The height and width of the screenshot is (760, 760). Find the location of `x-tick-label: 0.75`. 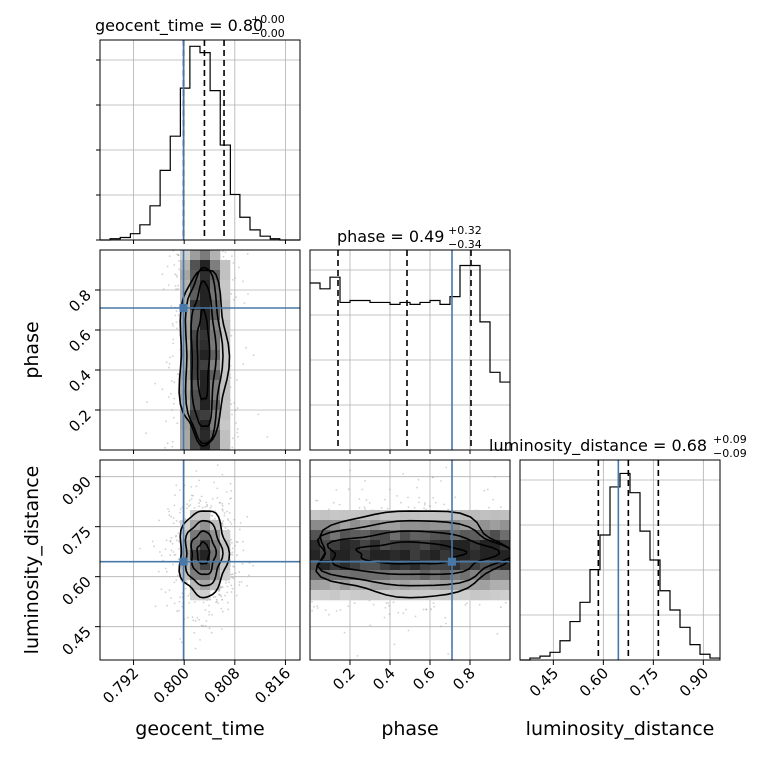

x-tick-label: 0.75 is located at coordinates (644, 682).